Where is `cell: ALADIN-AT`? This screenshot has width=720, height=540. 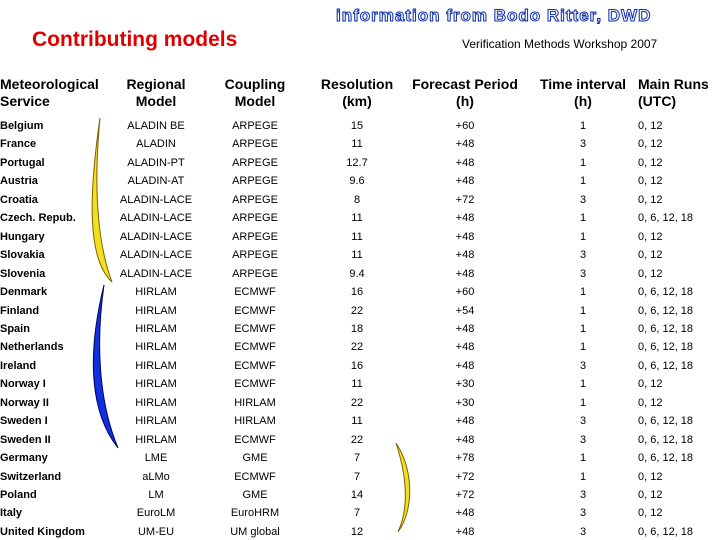 cell: ALADIN-AT is located at coordinates (156, 181).